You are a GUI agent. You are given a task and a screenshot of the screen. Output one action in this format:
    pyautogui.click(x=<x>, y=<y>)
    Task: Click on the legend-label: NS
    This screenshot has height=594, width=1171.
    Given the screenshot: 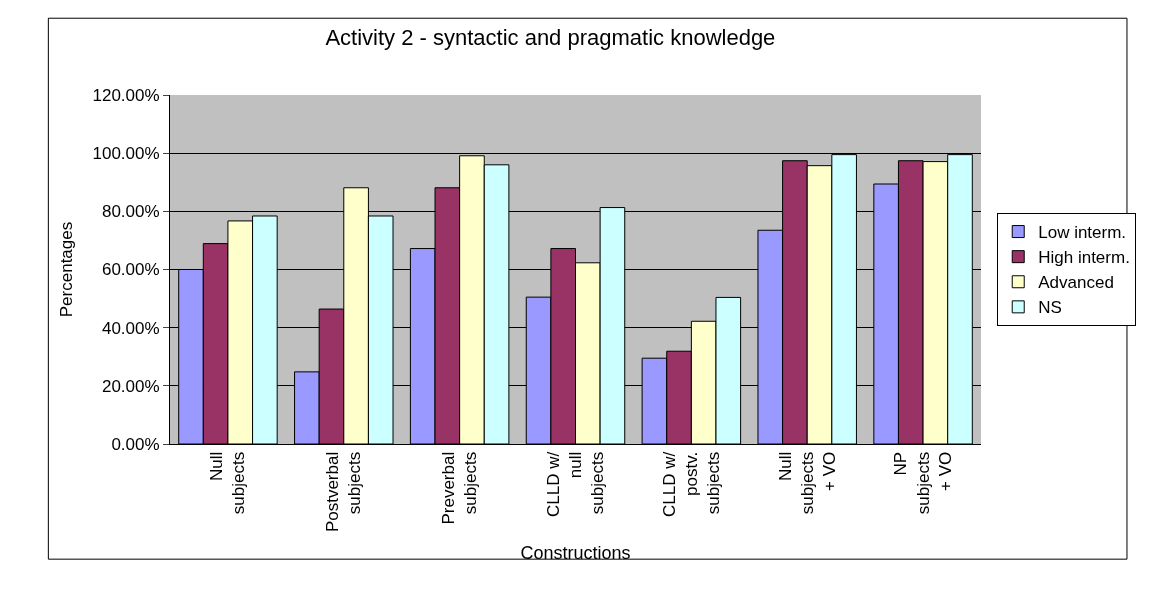 What is the action you would take?
    pyautogui.click(x=1050, y=308)
    